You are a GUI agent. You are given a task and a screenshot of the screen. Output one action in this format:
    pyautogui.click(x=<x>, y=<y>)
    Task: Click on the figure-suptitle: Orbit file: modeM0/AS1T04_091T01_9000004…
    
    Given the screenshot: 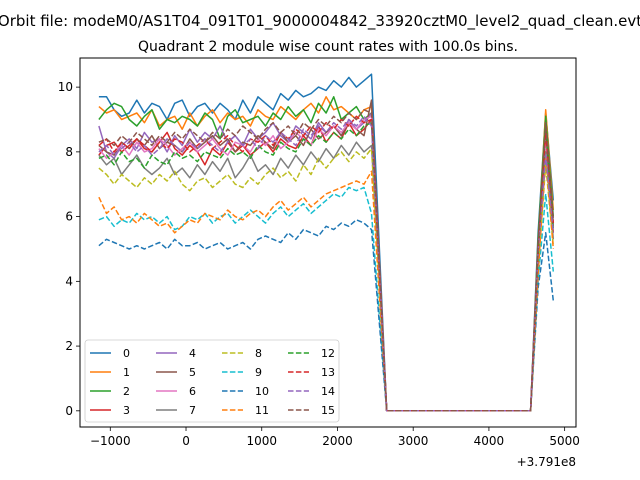 What is the action you would take?
    pyautogui.click(x=320, y=21)
    